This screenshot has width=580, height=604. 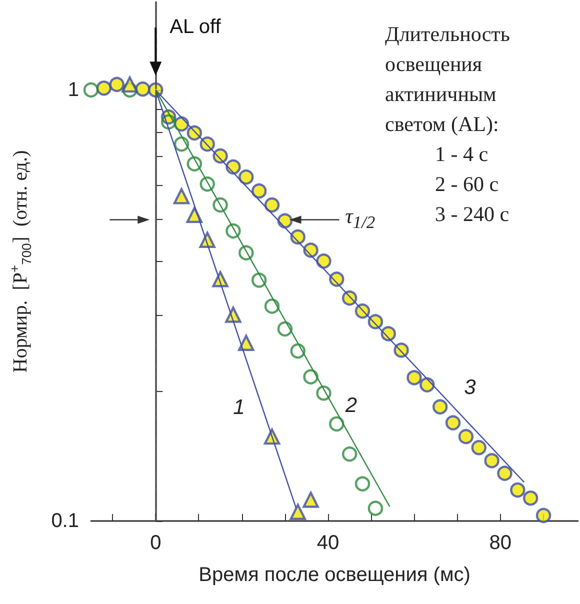 I want to click on y-axis-title: Нормир. [P+700] (отн. ед.), so click(x=20, y=261).